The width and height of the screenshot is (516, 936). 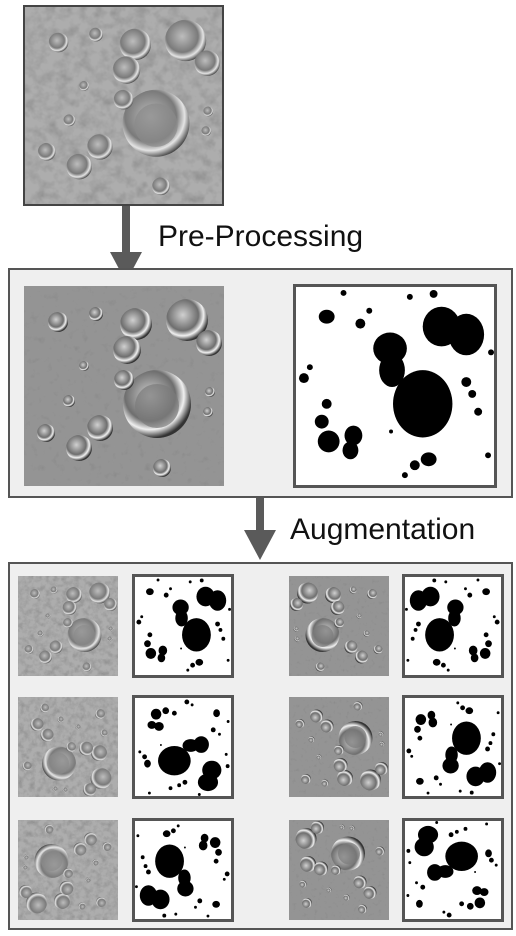 What do you see at coordinates (123, 105) in the screenshot?
I see `raw-crater-image` at bounding box center [123, 105].